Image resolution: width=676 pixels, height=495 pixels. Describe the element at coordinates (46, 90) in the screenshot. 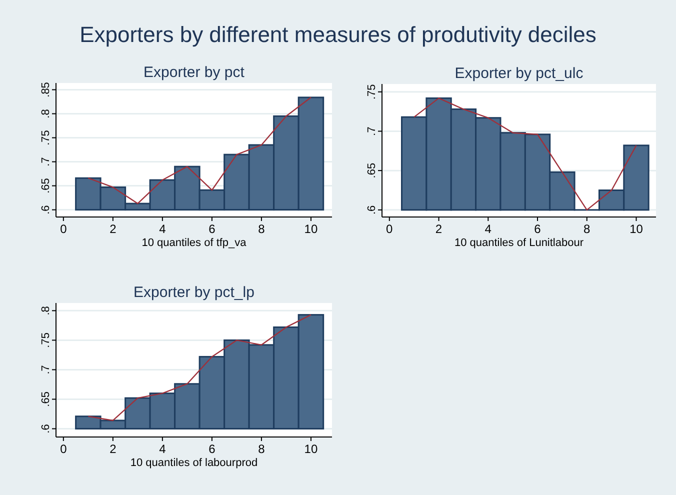

I see `y-tick-label: .85` at that location.